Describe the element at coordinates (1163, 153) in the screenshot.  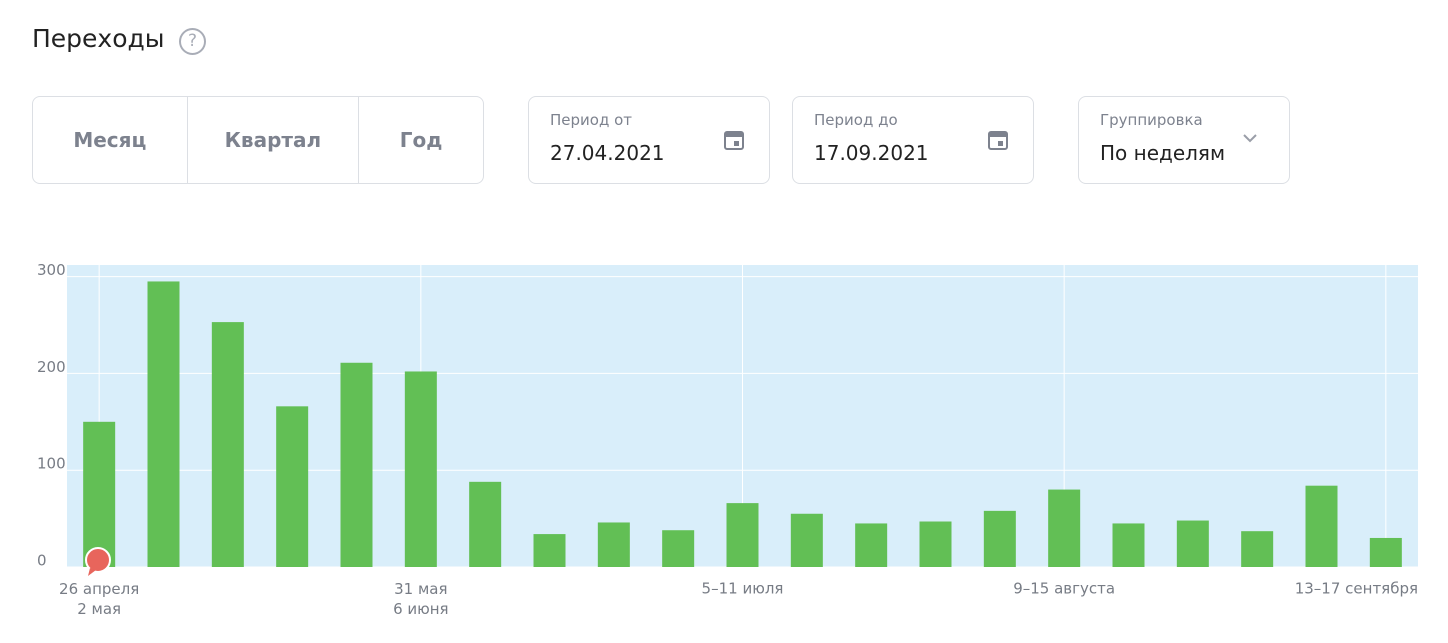
I see `field-value: По неделям` at that location.